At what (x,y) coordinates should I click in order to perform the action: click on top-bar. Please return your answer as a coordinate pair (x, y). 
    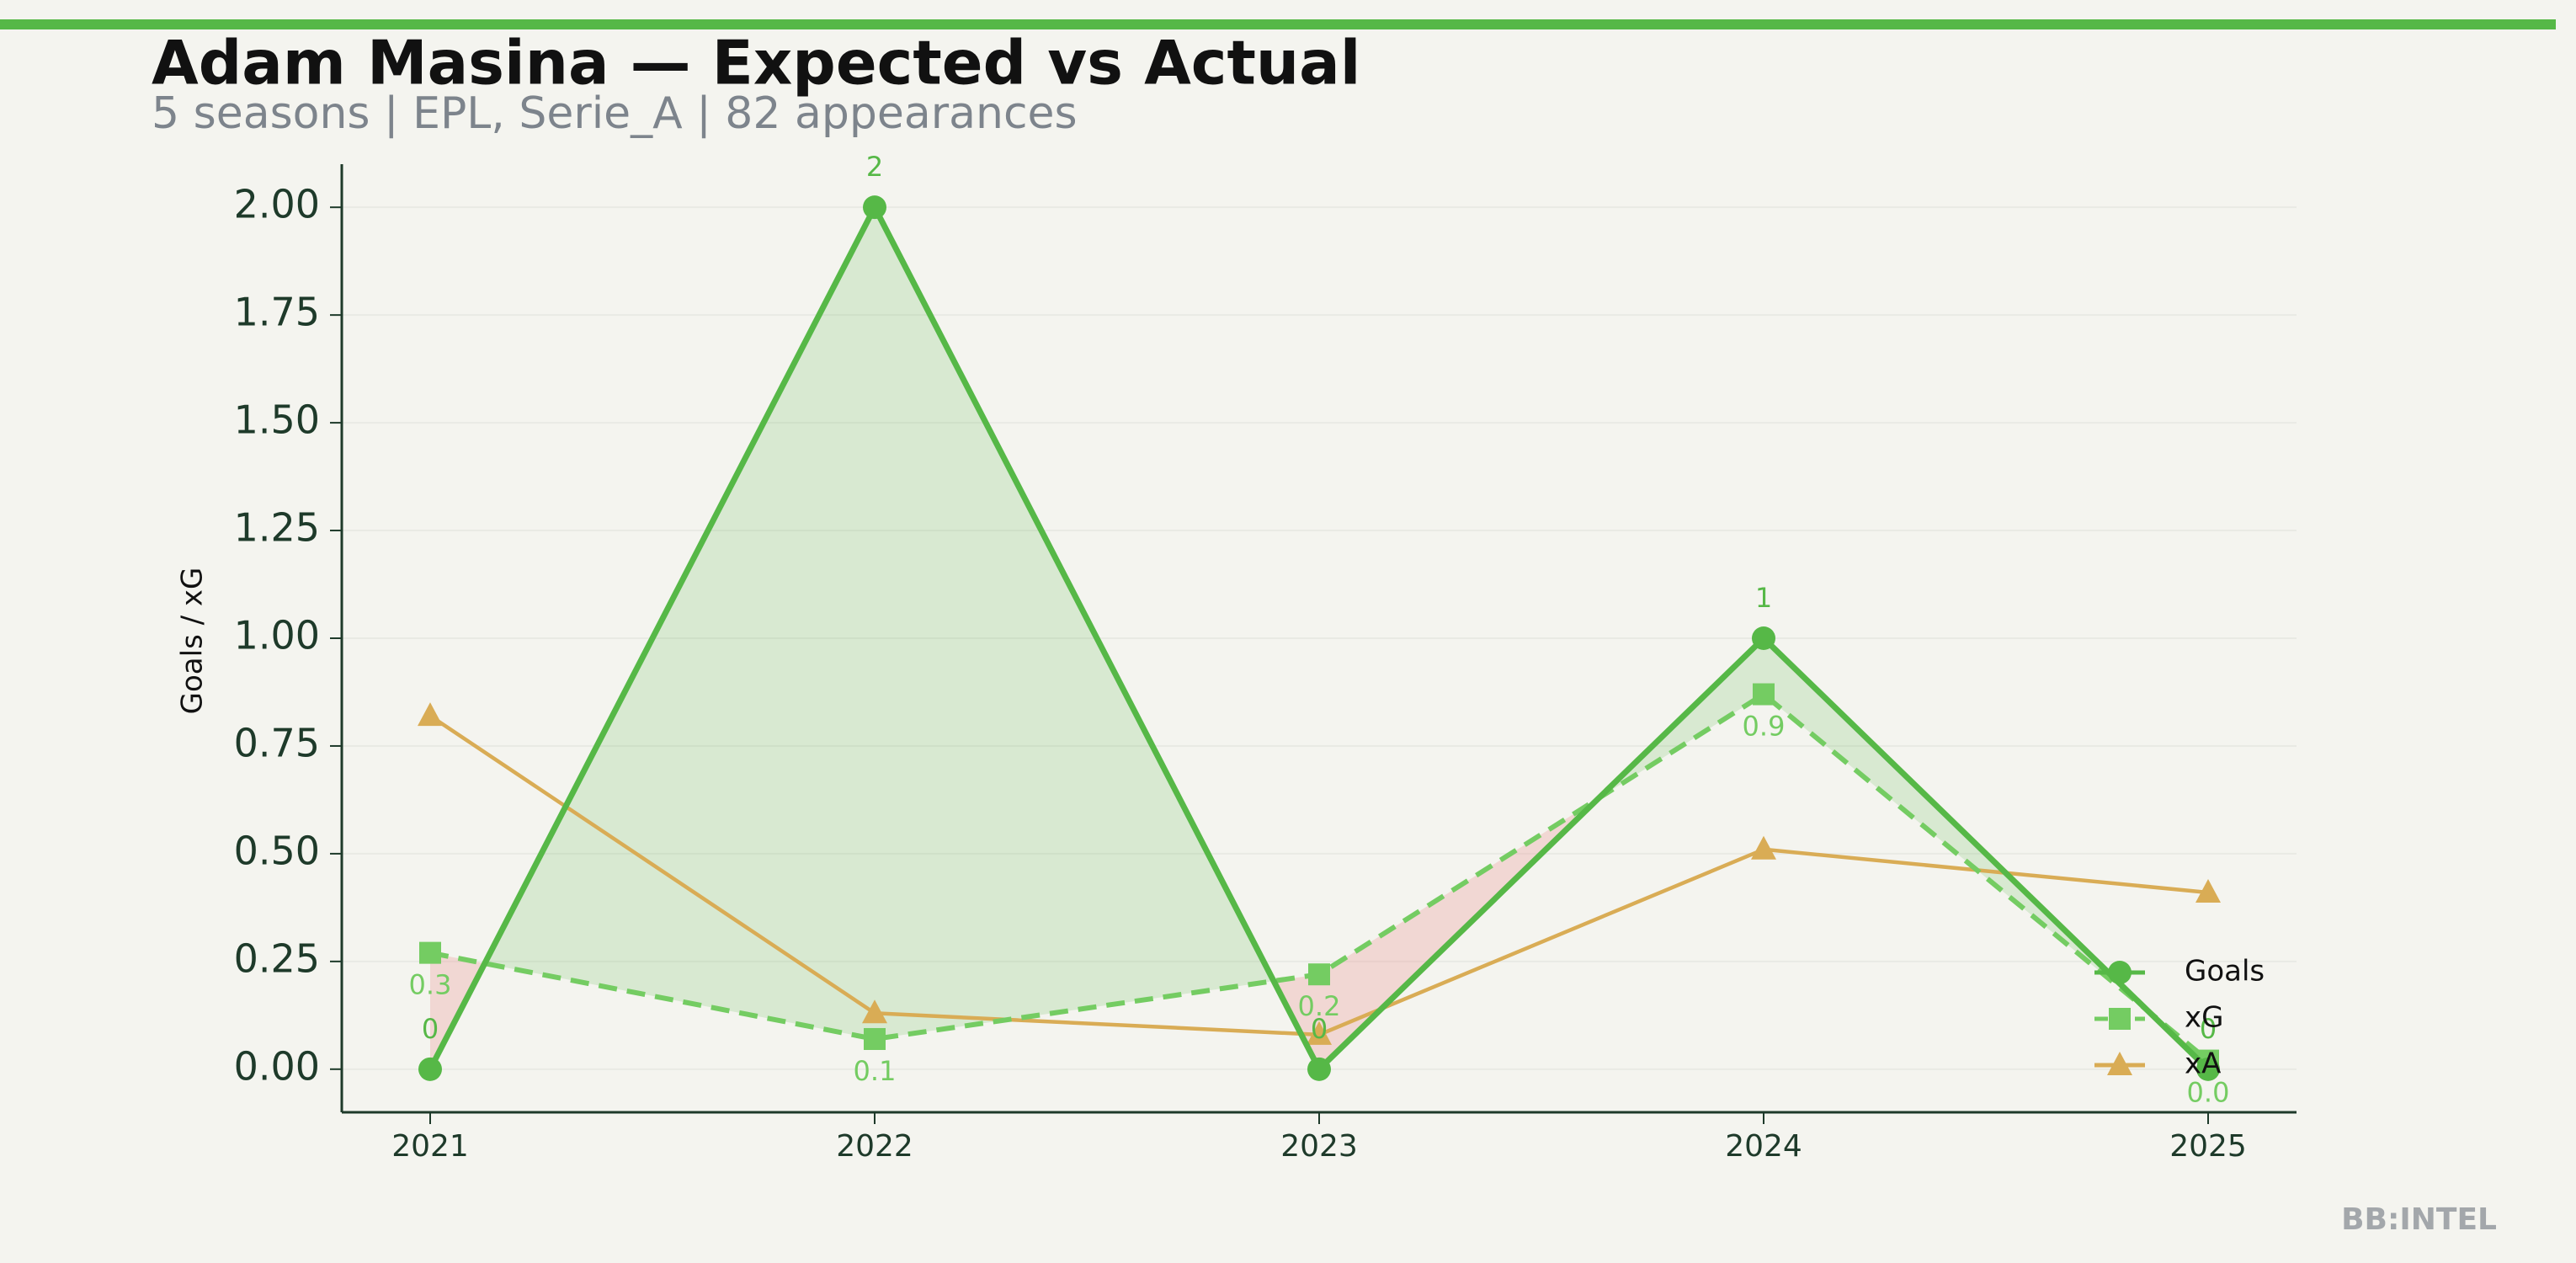
    Looking at the image, I should click on (1278, 24).